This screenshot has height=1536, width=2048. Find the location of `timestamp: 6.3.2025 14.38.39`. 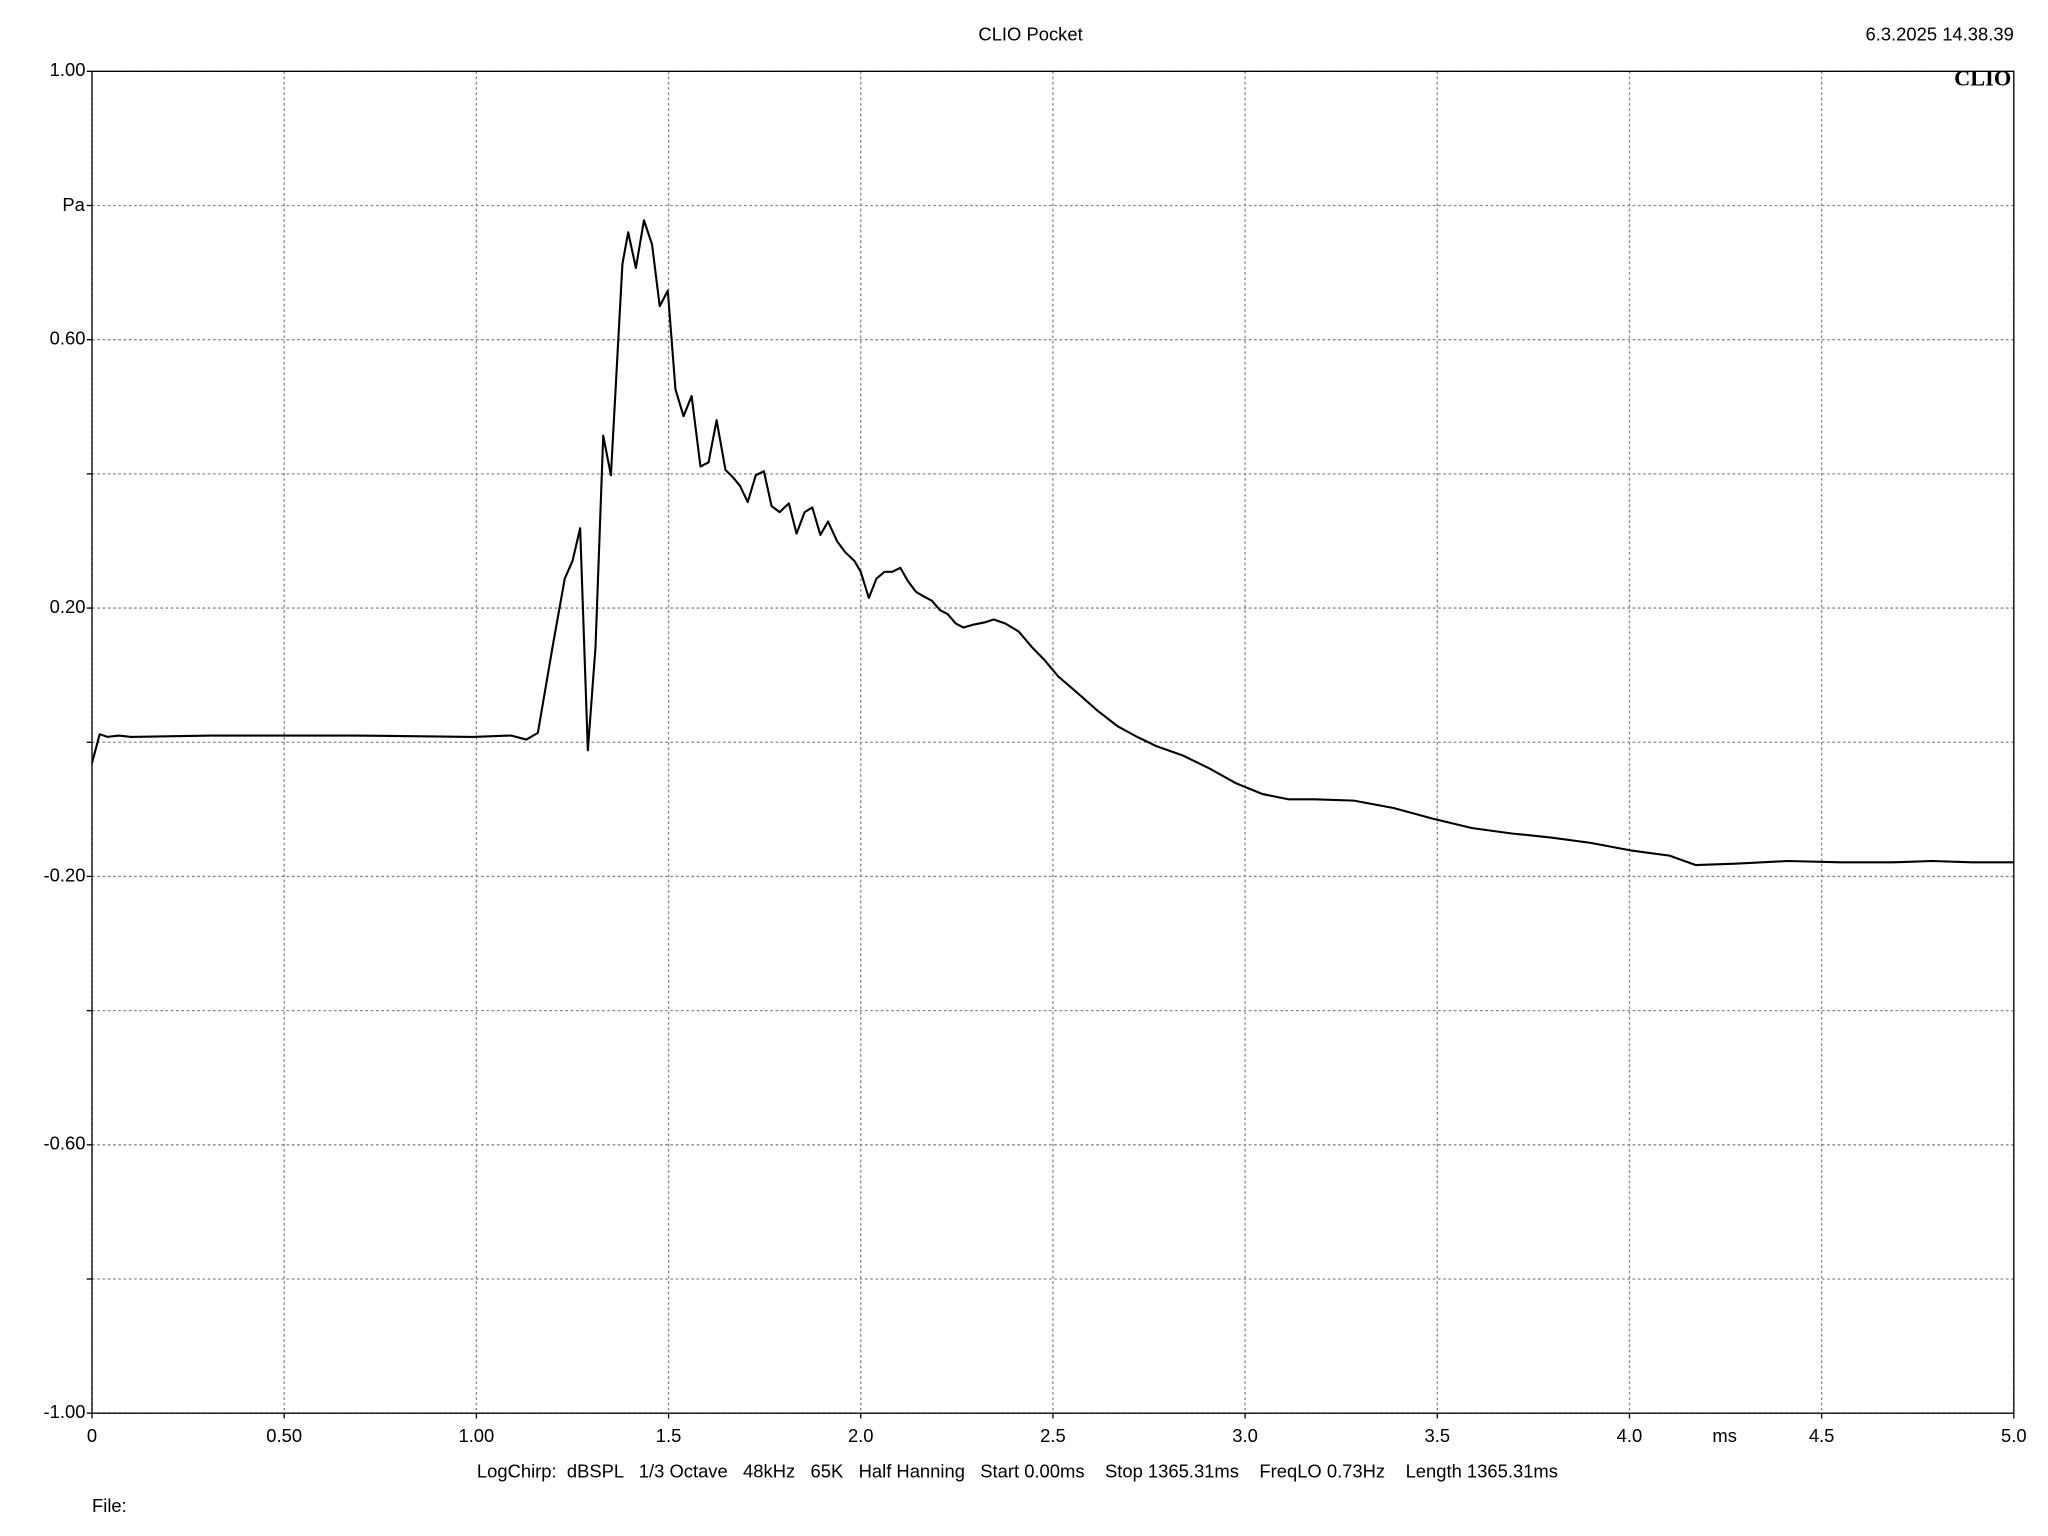

timestamp: 6.3.2025 14.38.39 is located at coordinates (1940, 34).